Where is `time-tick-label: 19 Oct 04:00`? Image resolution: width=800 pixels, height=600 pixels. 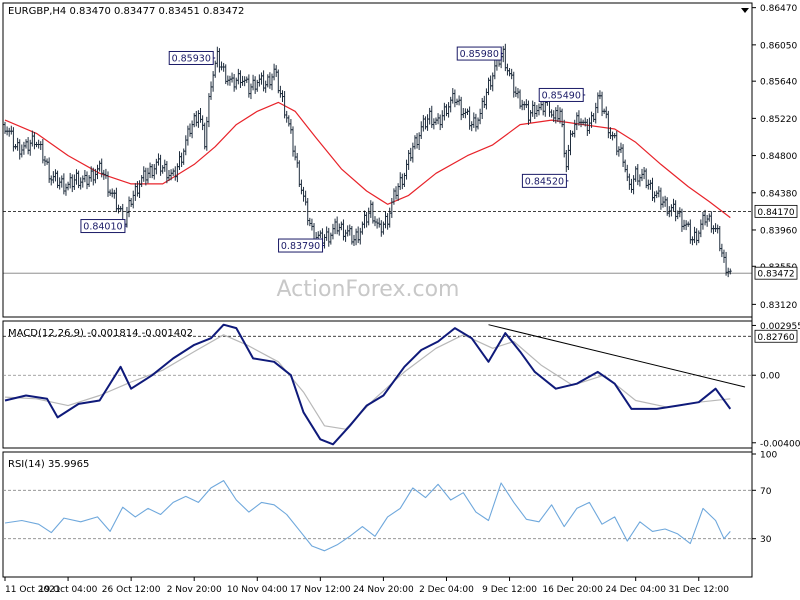
time-tick-label: 19 Oct 04:00 is located at coordinates (68, 590).